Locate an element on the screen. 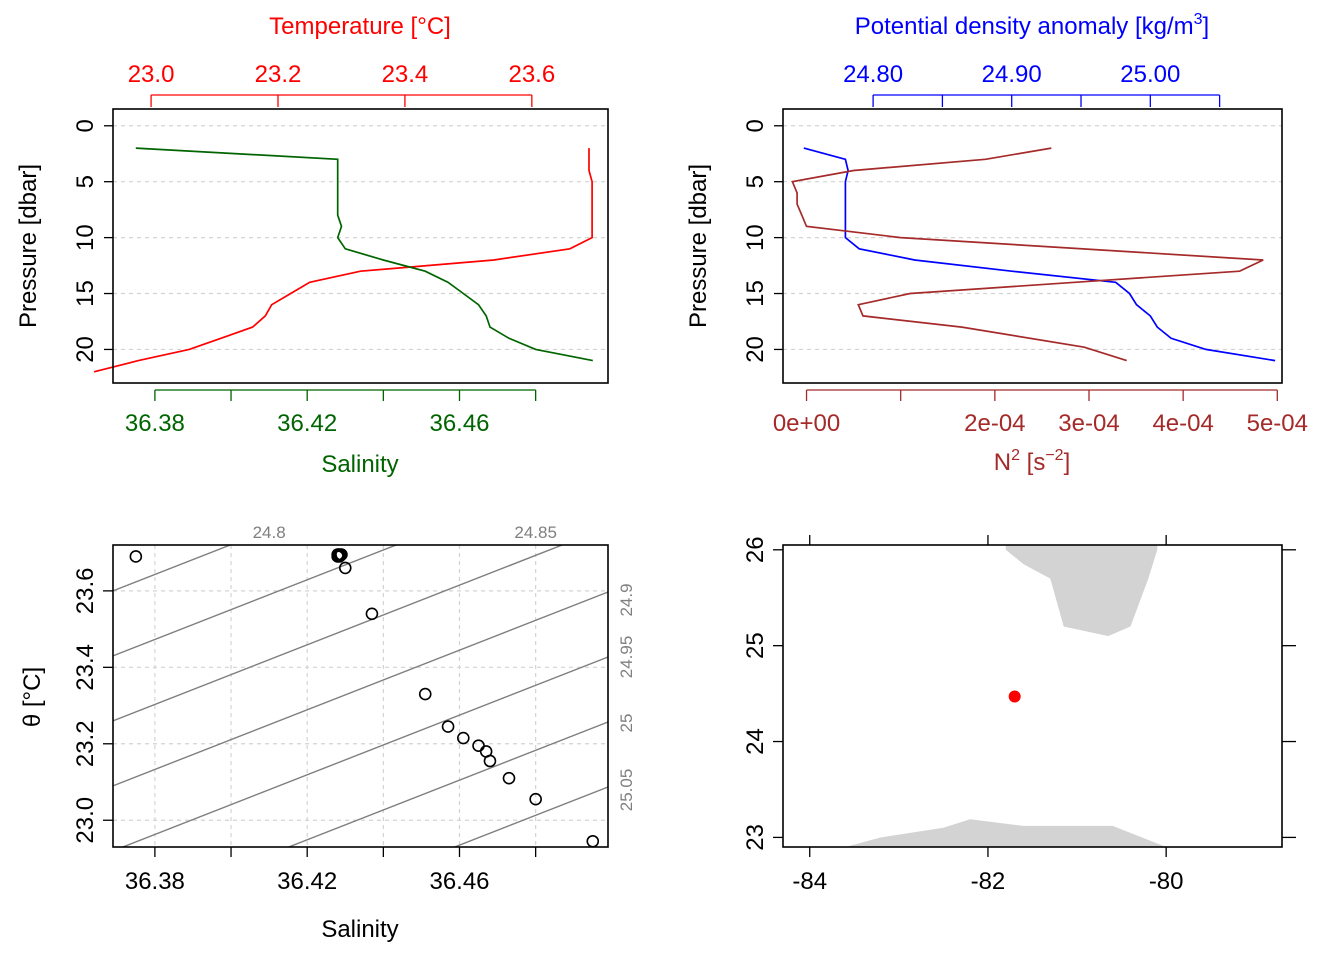 The image size is (1344, 960). y-tick-label: 23.6 is located at coordinates (85, 591).